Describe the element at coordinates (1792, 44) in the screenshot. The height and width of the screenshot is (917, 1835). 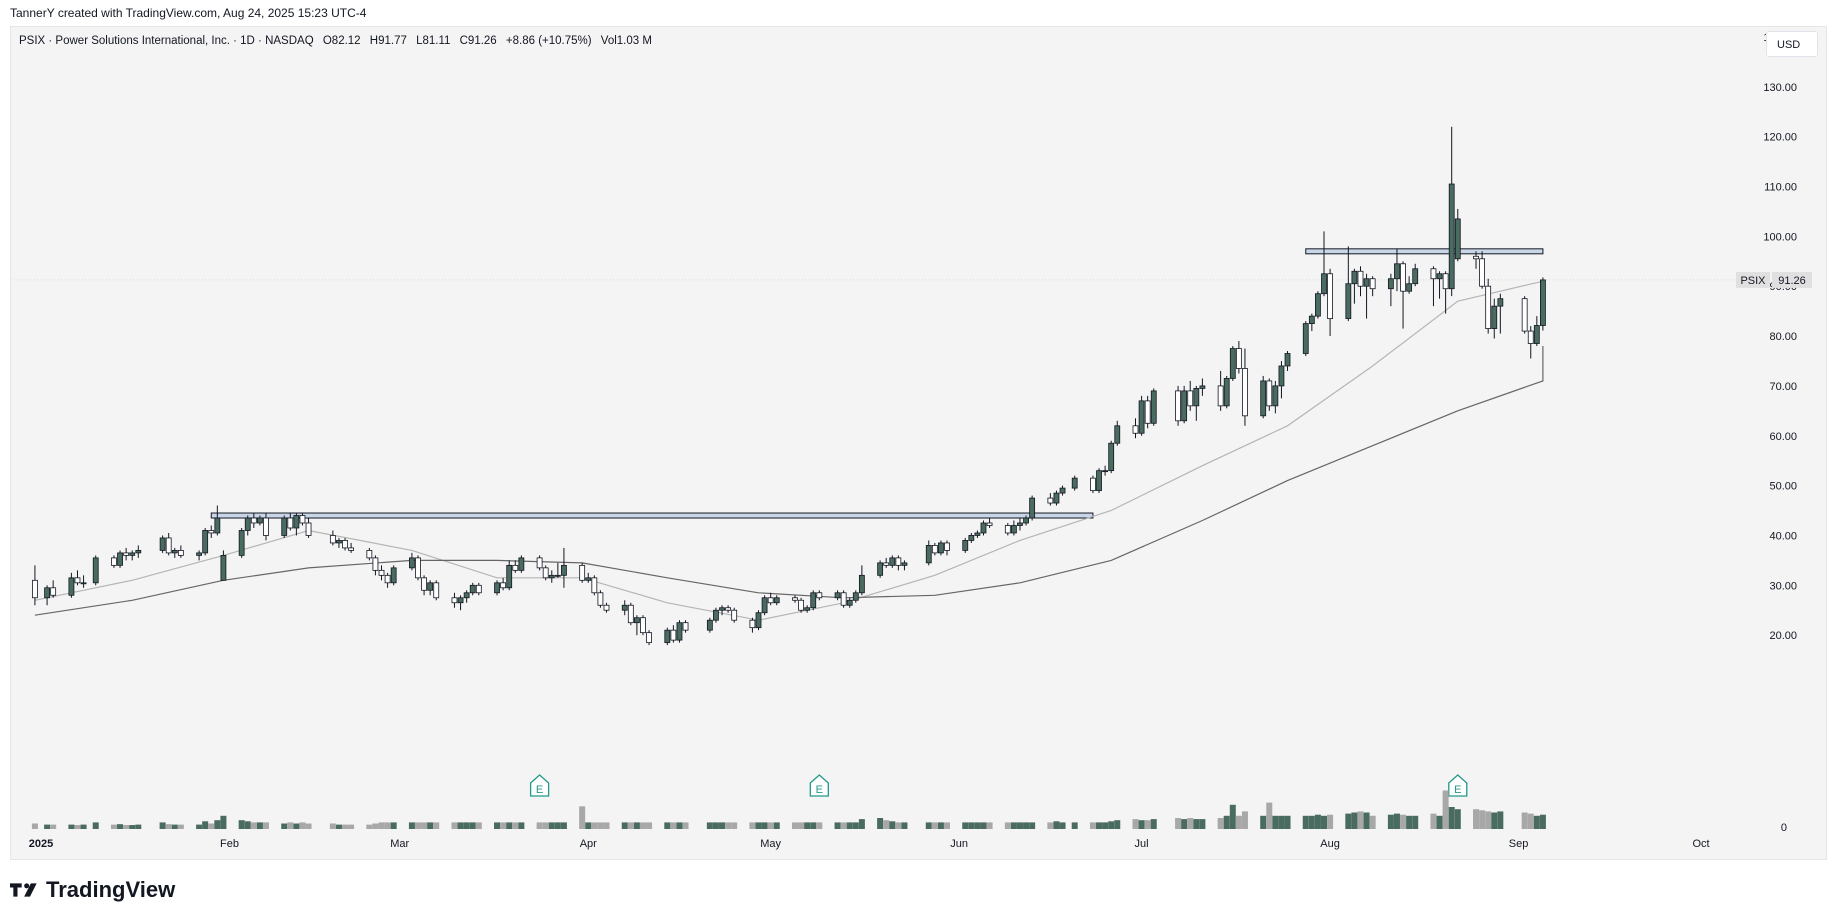
I see `currency-button: USD` at that location.